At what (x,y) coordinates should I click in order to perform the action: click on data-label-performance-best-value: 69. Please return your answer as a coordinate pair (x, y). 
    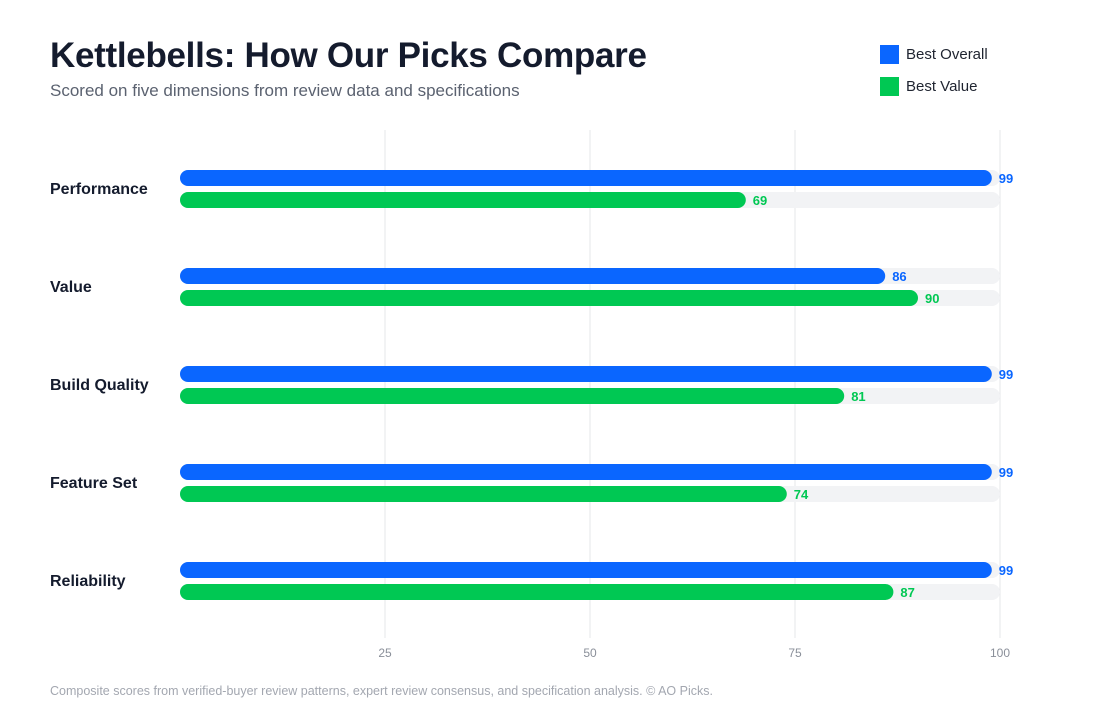
    Looking at the image, I should click on (760, 200).